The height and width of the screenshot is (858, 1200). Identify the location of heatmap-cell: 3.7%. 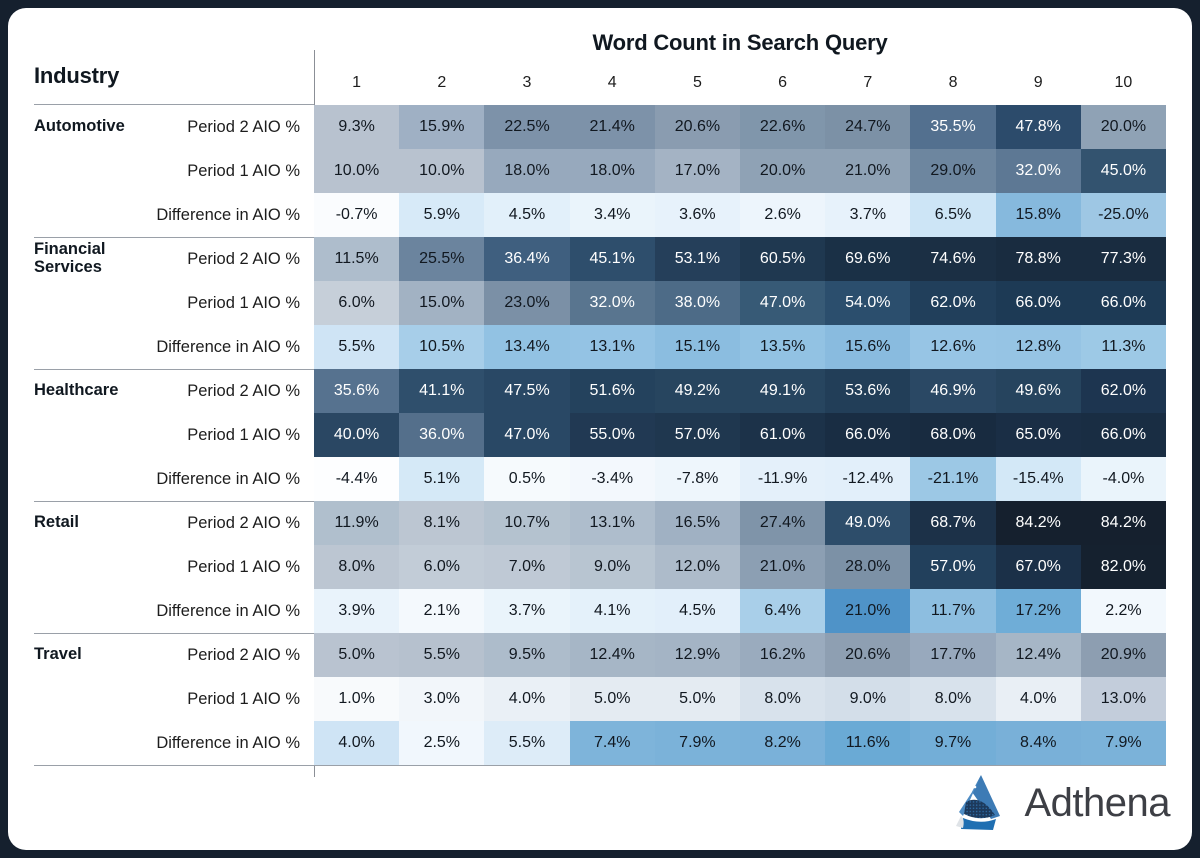
(868, 215).